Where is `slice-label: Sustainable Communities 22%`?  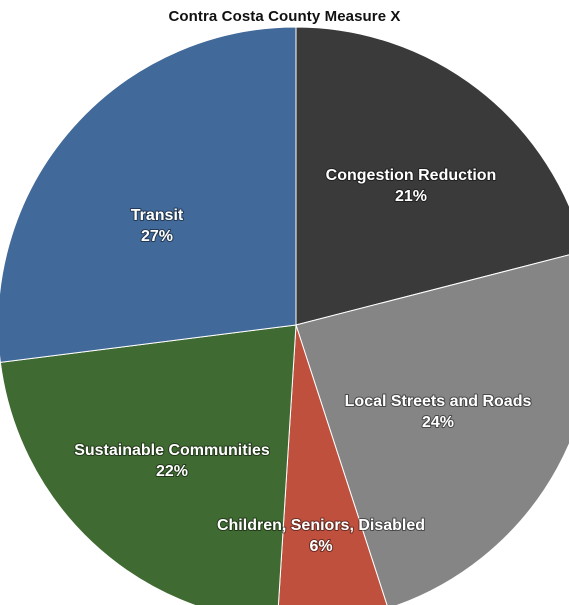
slice-label: Sustainable Communities 22% is located at coordinates (172, 461).